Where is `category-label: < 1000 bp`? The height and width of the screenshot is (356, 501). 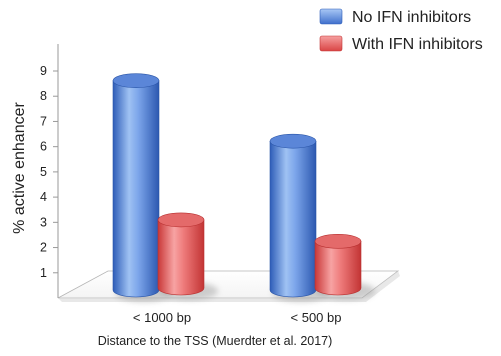 category-label: < 1000 bp is located at coordinates (162, 317).